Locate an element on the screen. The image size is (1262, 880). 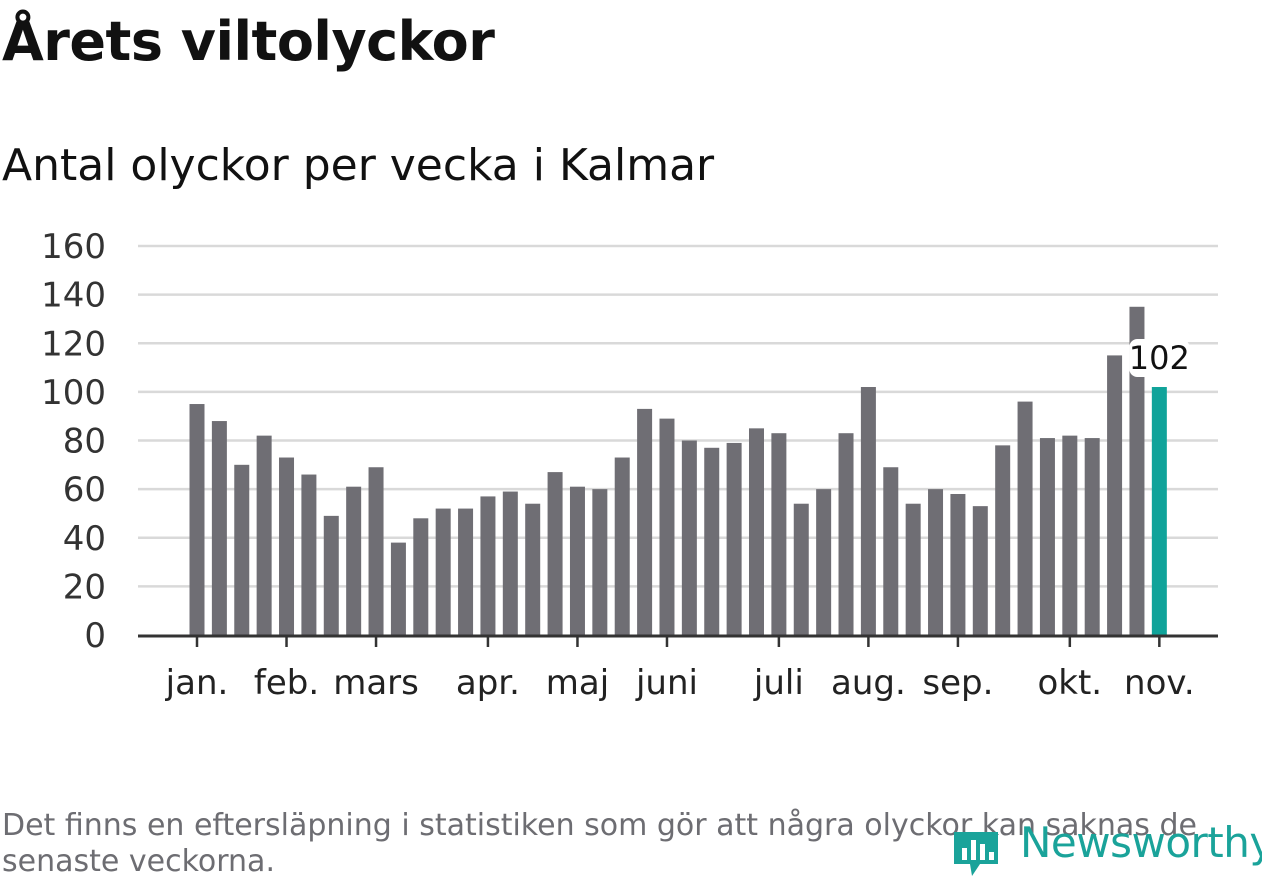
newsworthy-logo-icon is located at coordinates (976, 854).